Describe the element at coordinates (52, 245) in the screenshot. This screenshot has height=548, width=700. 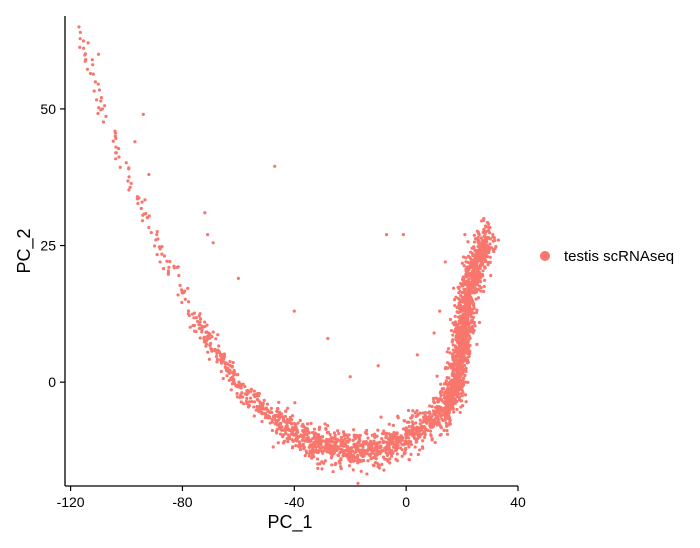
I see `y-axis-ticks: 0 25 50` at that location.